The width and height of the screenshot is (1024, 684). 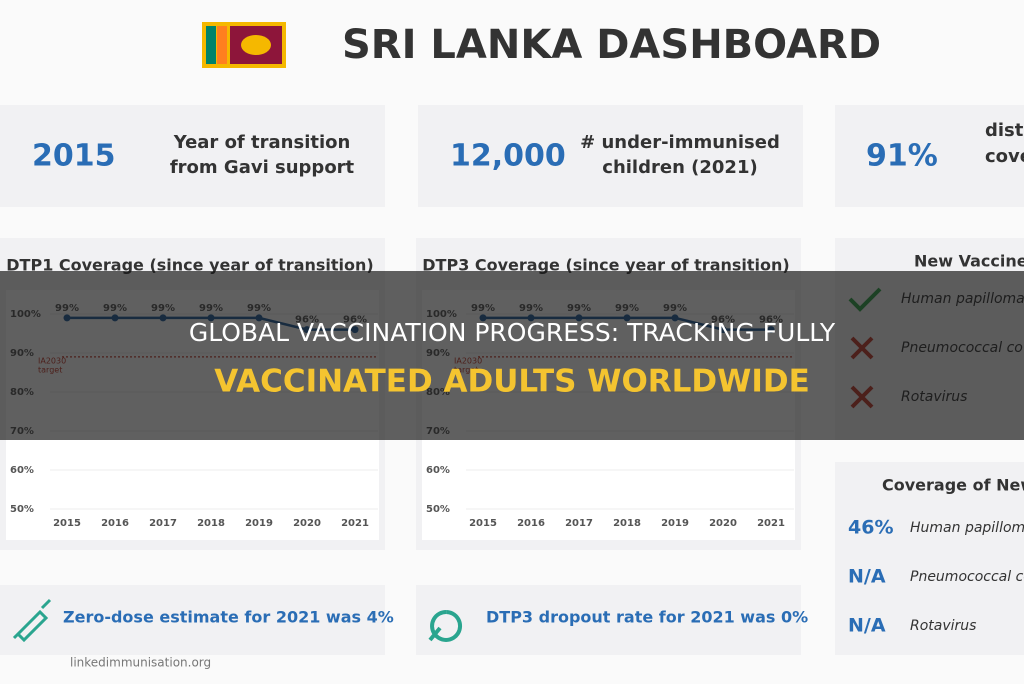 I want to click on overlay-title: VACCINATED ADULTS WORLDWIDE, so click(x=512, y=382).